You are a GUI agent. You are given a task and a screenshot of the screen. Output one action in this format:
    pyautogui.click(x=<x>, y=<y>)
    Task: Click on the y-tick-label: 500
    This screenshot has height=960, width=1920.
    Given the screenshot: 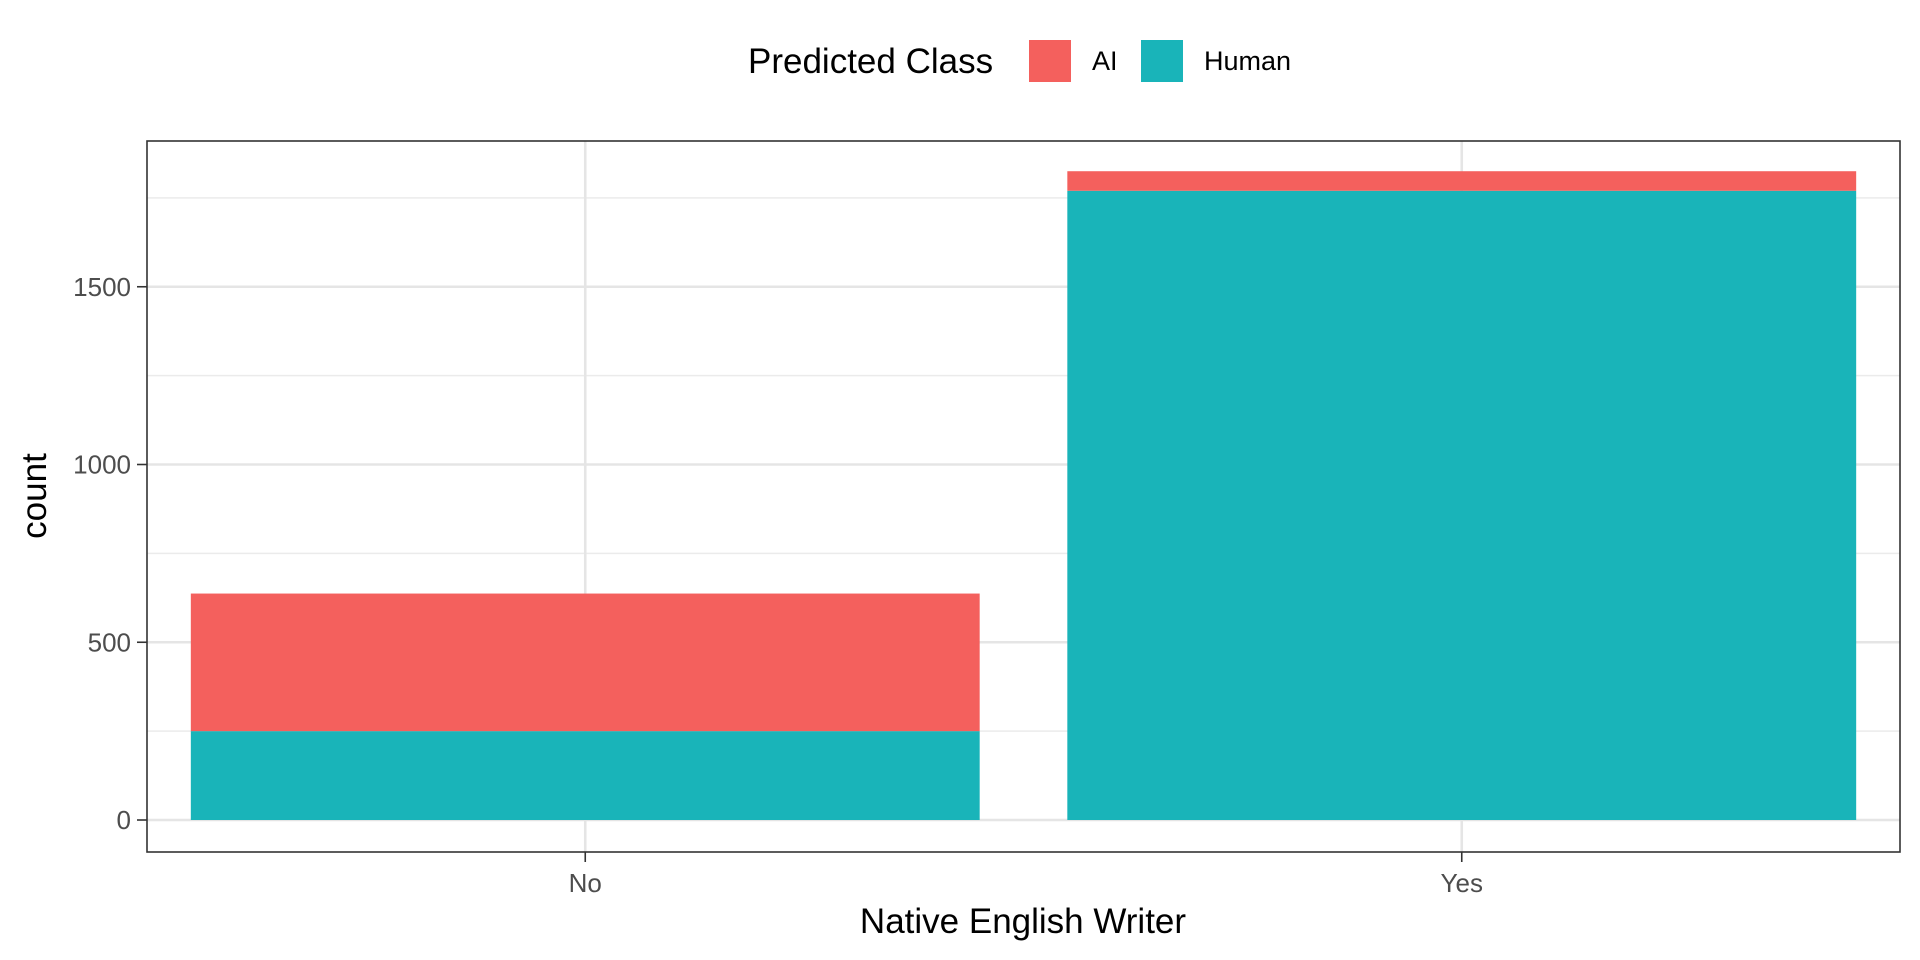 What is the action you would take?
    pyautogui.click(x=109, y=642)
    